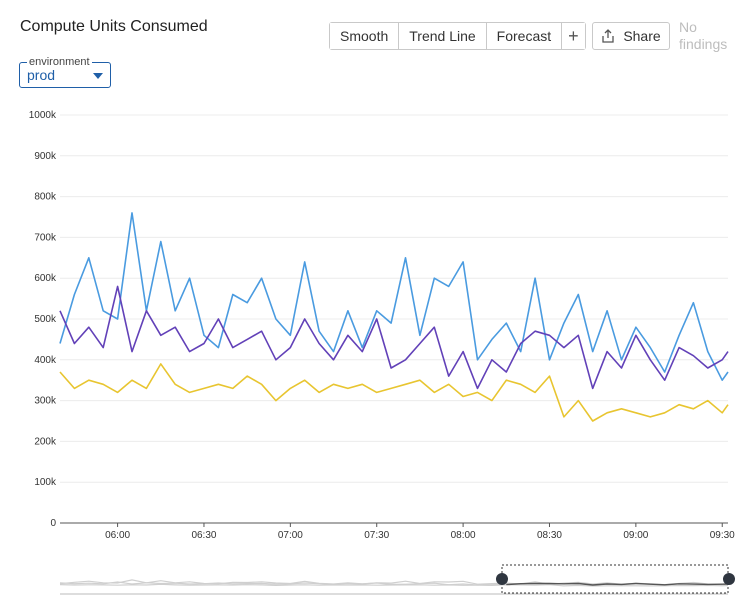 Image resolution: width=752 pixels, height=616 pixels. I want to click on navigator-handle-right, so click(729, 579).